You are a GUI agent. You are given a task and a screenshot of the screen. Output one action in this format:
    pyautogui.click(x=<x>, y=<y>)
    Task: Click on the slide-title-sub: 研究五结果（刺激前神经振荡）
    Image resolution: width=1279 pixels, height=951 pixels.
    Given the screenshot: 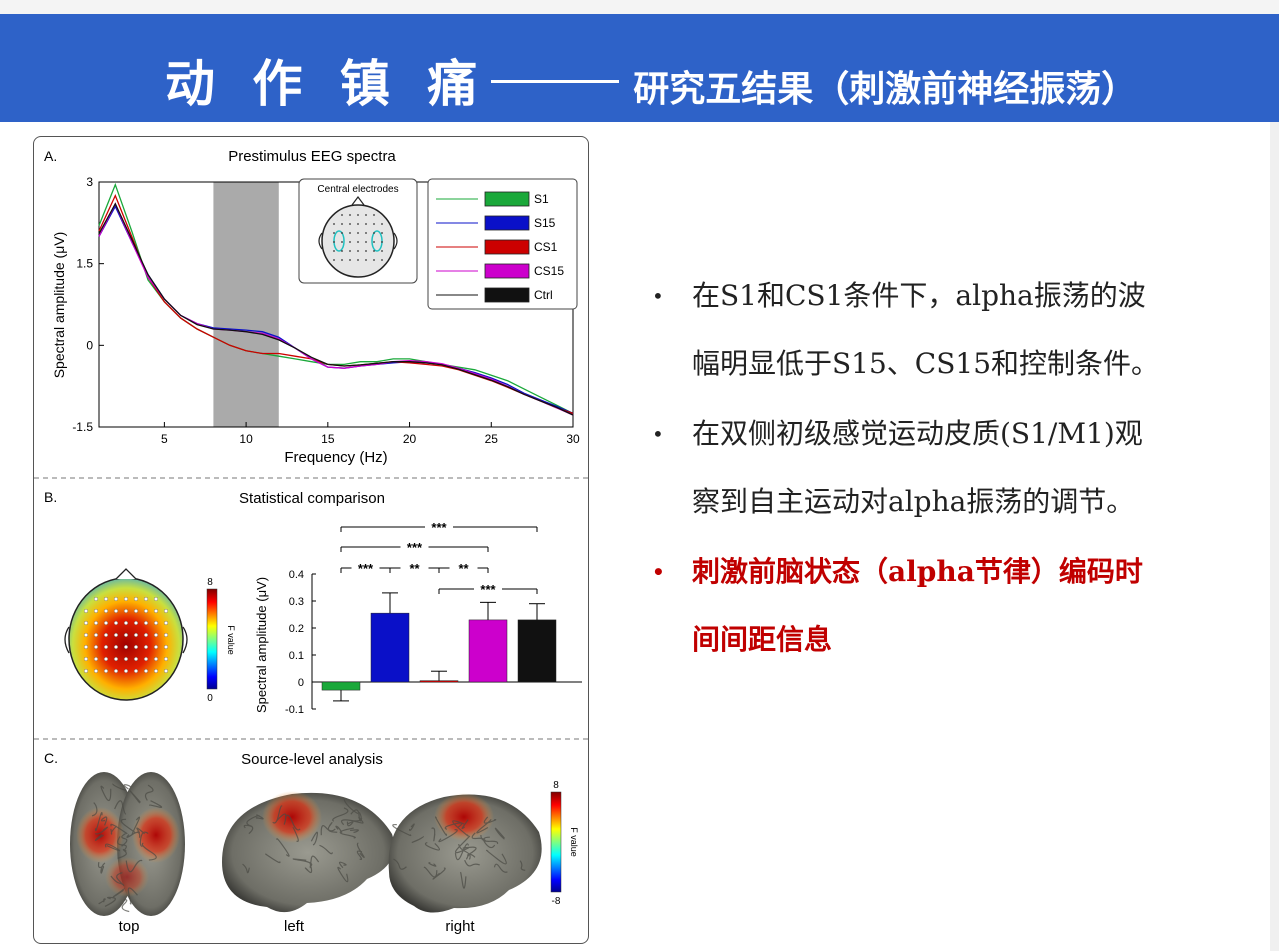 What is the action you would take?
    pyautogui.click(x=885, y=89)
    